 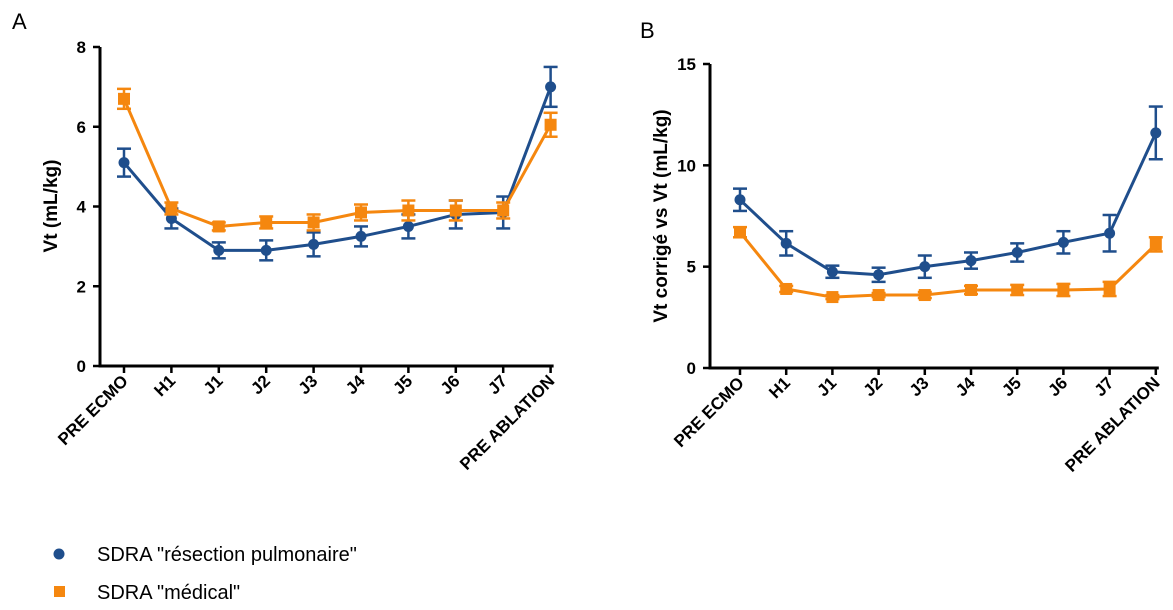 What do you see at coordinates (168, 593) in the screenshot?
I see `legend-label-medical: SDRA "médical"` at bounding box center [168, 593].